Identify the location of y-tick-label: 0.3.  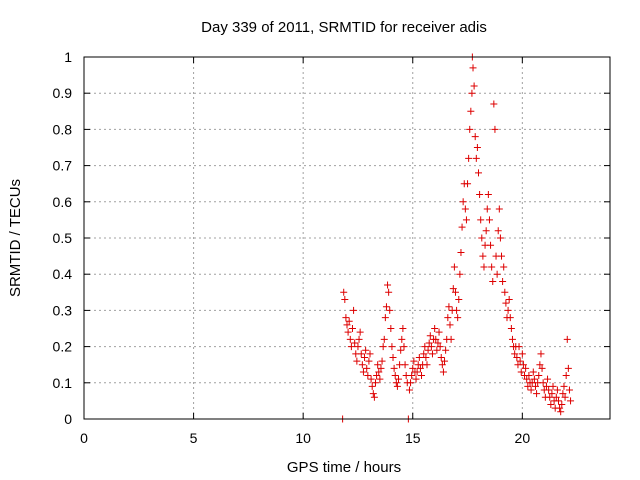
(63, 310).